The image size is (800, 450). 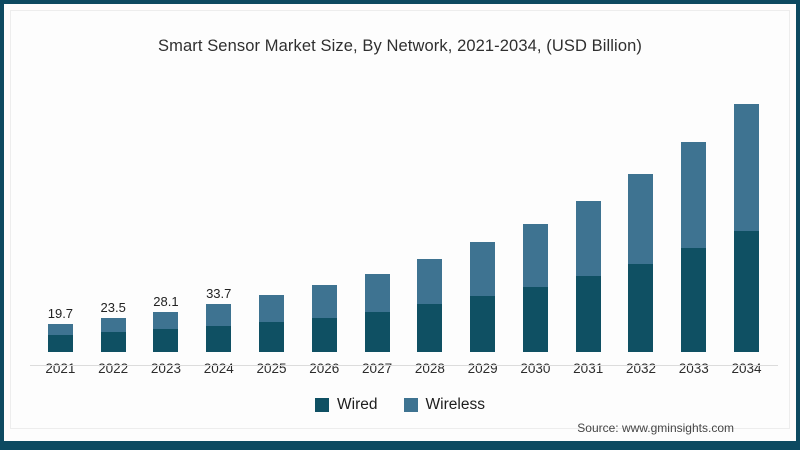 I want to click on bar-group-2027: 2027, so click(x=377, y=220).